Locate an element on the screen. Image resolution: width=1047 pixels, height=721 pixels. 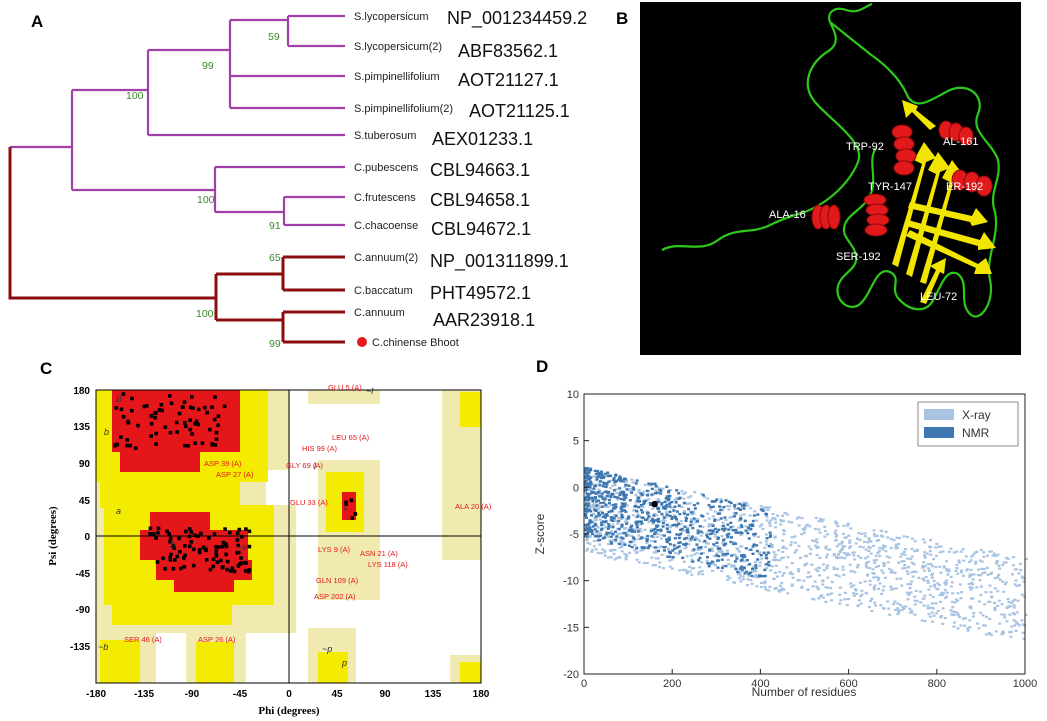
region-letter: B is located at coordinates (119, 399).